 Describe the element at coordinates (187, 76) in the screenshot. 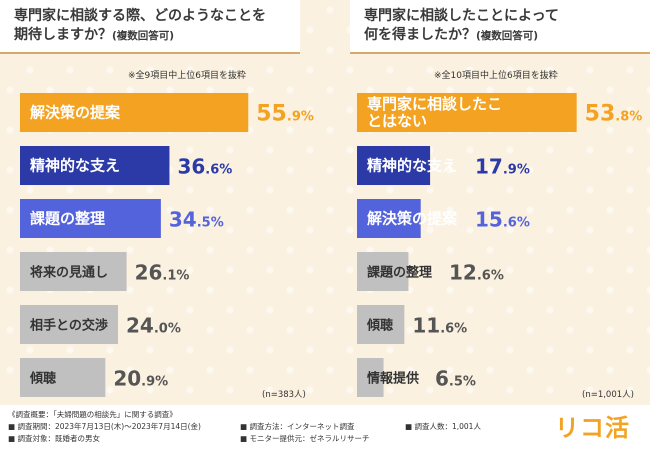

I see `left-note: ※全9項目中上位6項目を抜粋` at that location.